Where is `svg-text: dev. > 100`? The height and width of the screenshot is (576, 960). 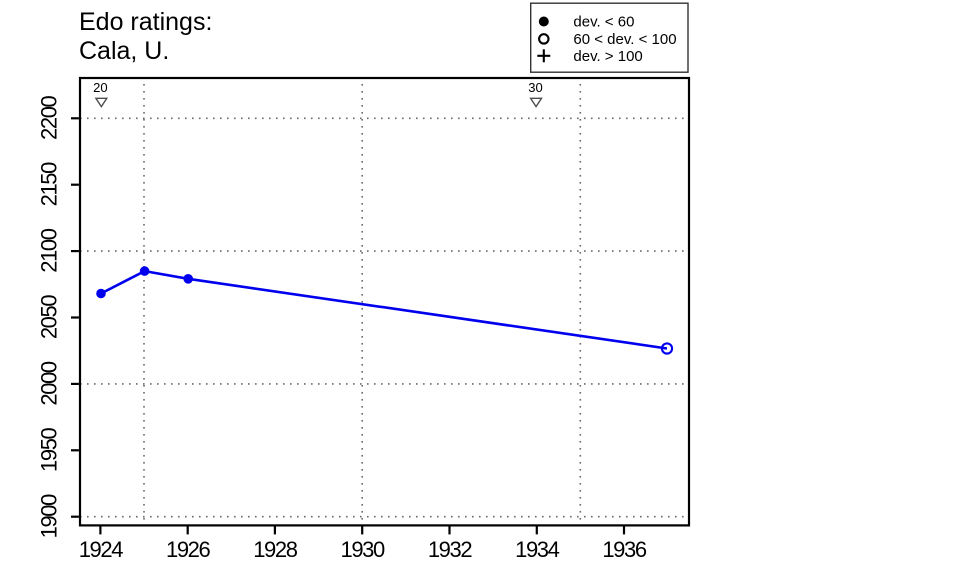 svg-text: dev. > 100 is located at coordinates (607, 56).